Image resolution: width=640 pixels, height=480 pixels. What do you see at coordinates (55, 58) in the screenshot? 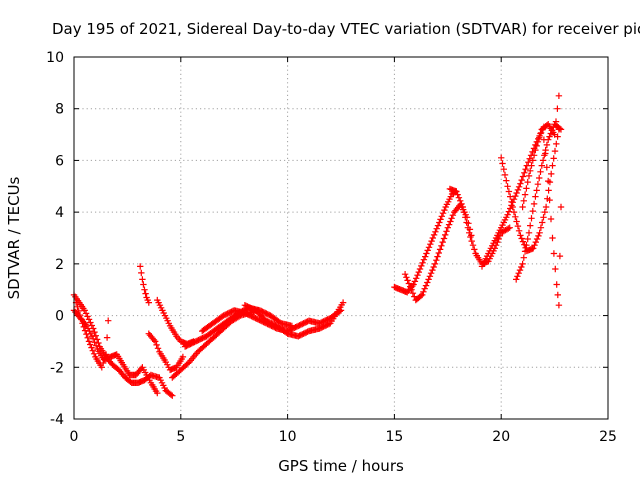
I see `y-tick-label: 10` at bounding box center [55, 58].